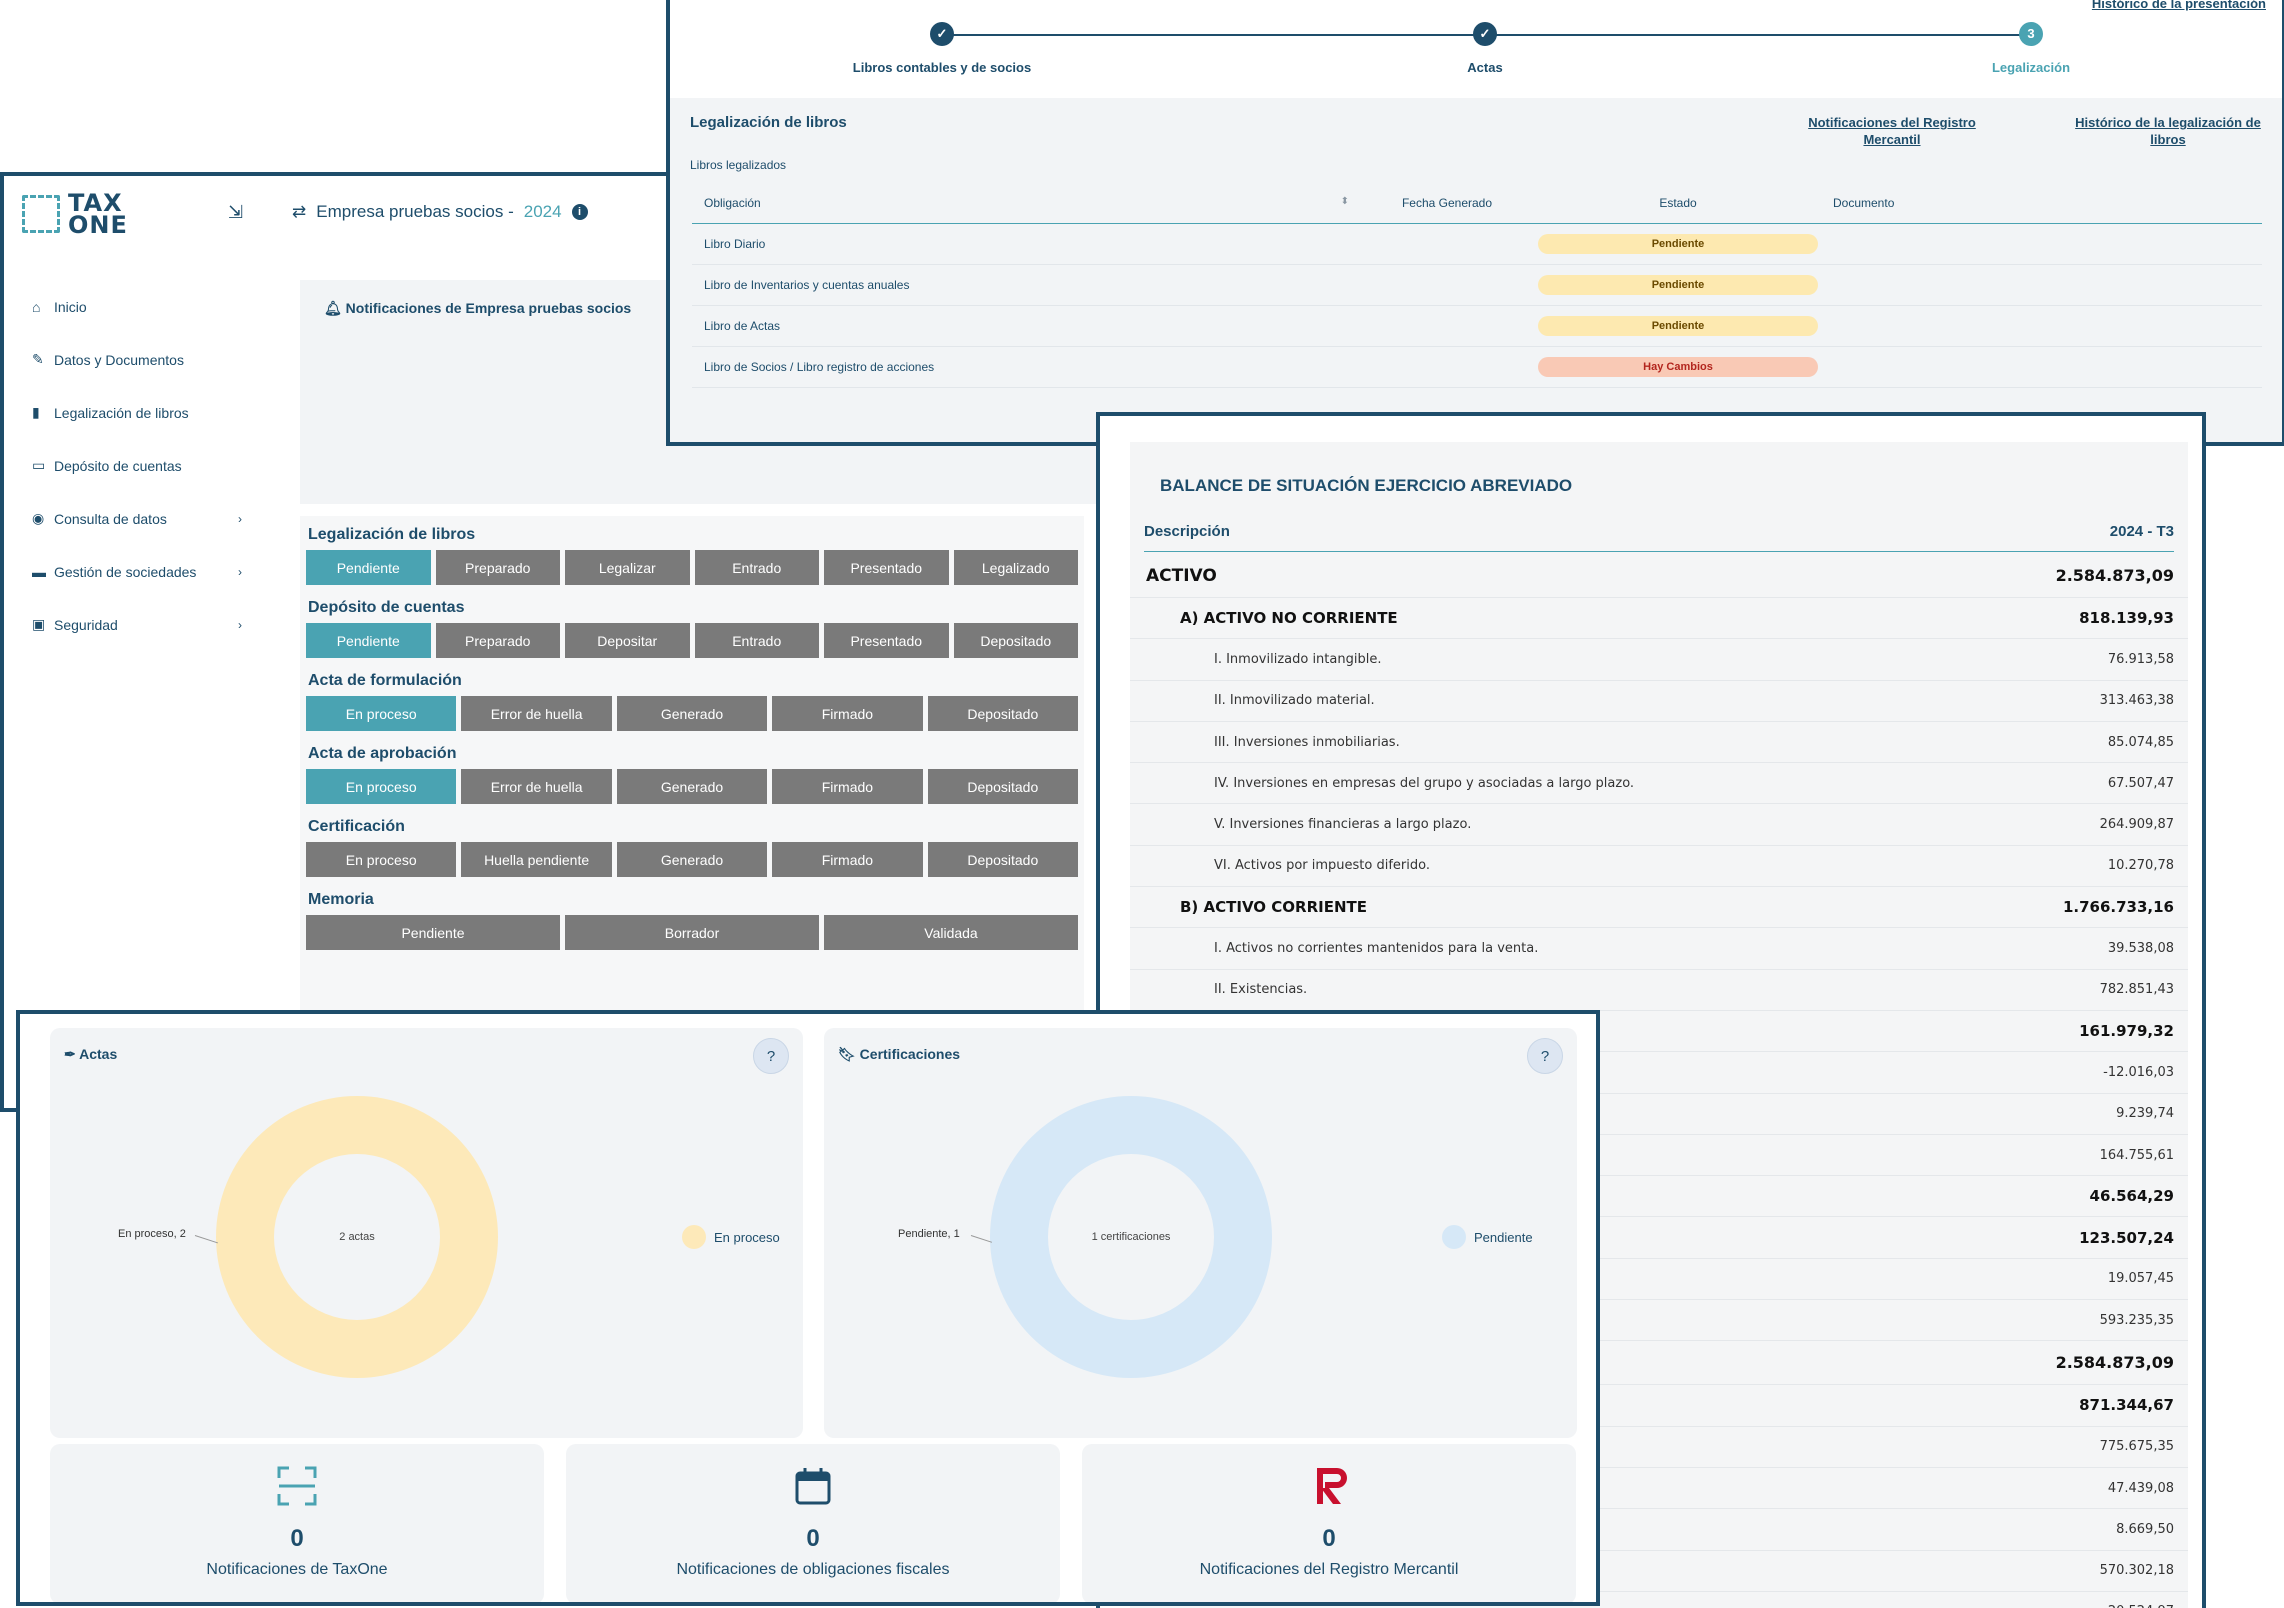 This screenshot has height=1608, width=2284. Describe the element at coordinates (1485, 34) in the screenshot. I see `step-2-check-icon: ✓` at that location.